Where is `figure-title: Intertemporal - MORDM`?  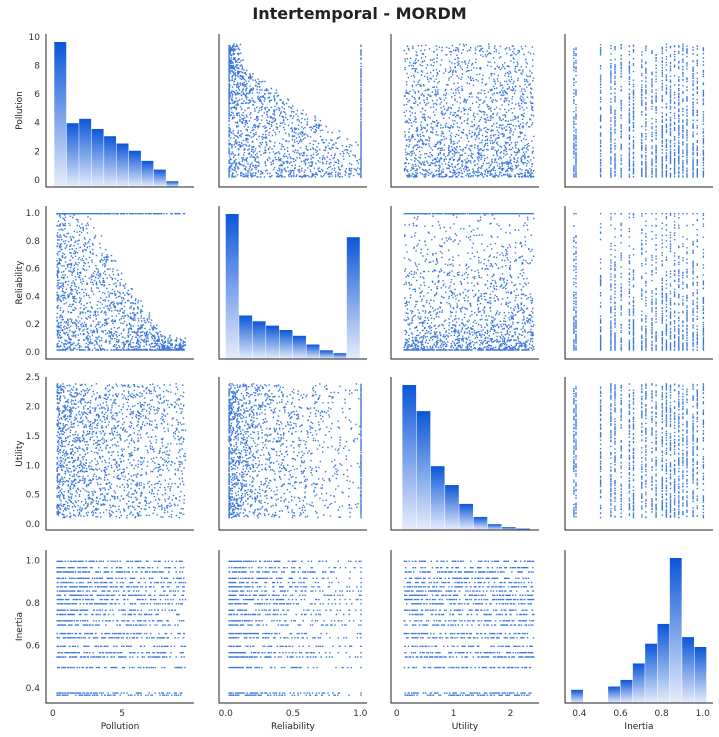 figure-title: Intertemporal - MORDM is located at coordinates (359, 13).